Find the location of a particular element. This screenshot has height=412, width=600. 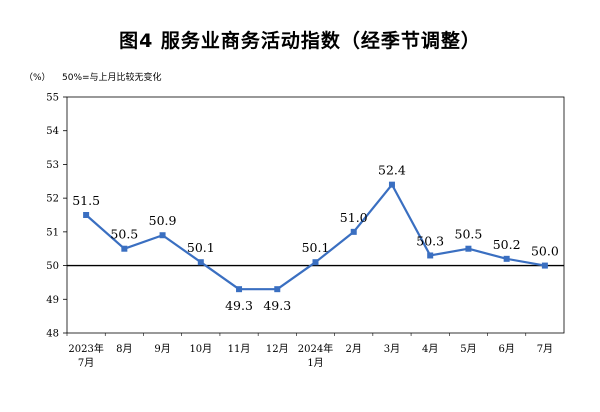

y-tick-label: 51 is located at coordinates (52, 232).